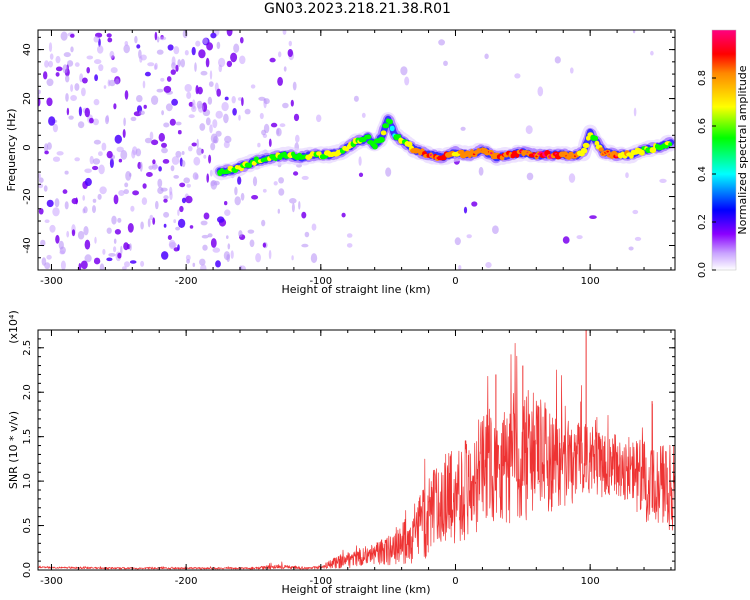 This screenshot has height=600, width=750. What do you see at coordinates (355, 289) in the screenshot?
I see `spectrogram-xlabel: Height of straight line (km)` at bounding box center [355, 289].